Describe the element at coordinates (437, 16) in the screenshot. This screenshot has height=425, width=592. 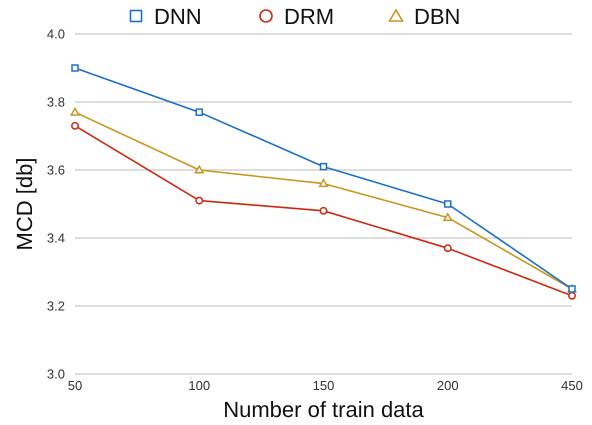
I see `legend-label: DBN` at that location.